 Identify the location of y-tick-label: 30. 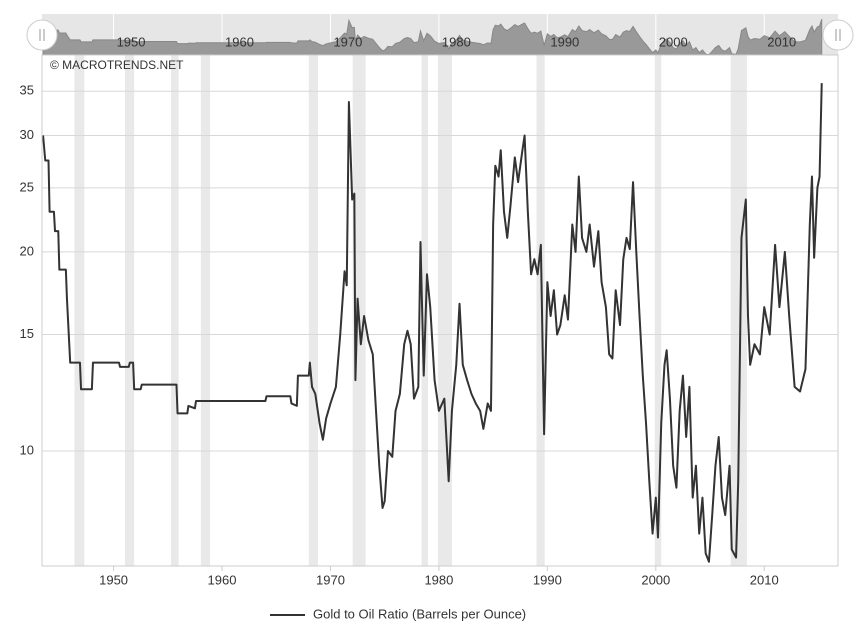
(27, 134).